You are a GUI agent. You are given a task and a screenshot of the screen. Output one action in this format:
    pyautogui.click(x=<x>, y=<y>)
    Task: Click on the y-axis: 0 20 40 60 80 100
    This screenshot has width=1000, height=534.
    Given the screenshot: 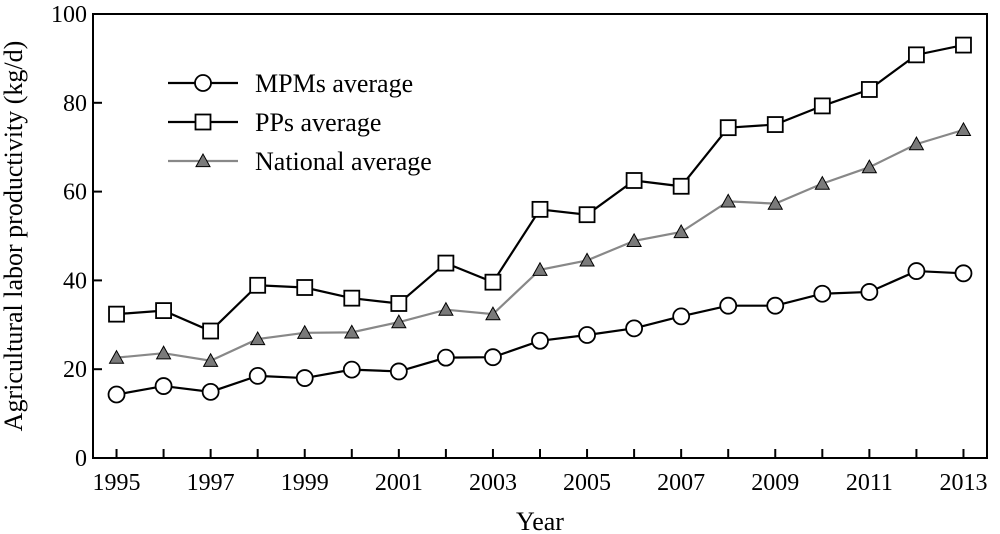 What is the action you would take?
    pyautogui.click(x=76, y=237)
    